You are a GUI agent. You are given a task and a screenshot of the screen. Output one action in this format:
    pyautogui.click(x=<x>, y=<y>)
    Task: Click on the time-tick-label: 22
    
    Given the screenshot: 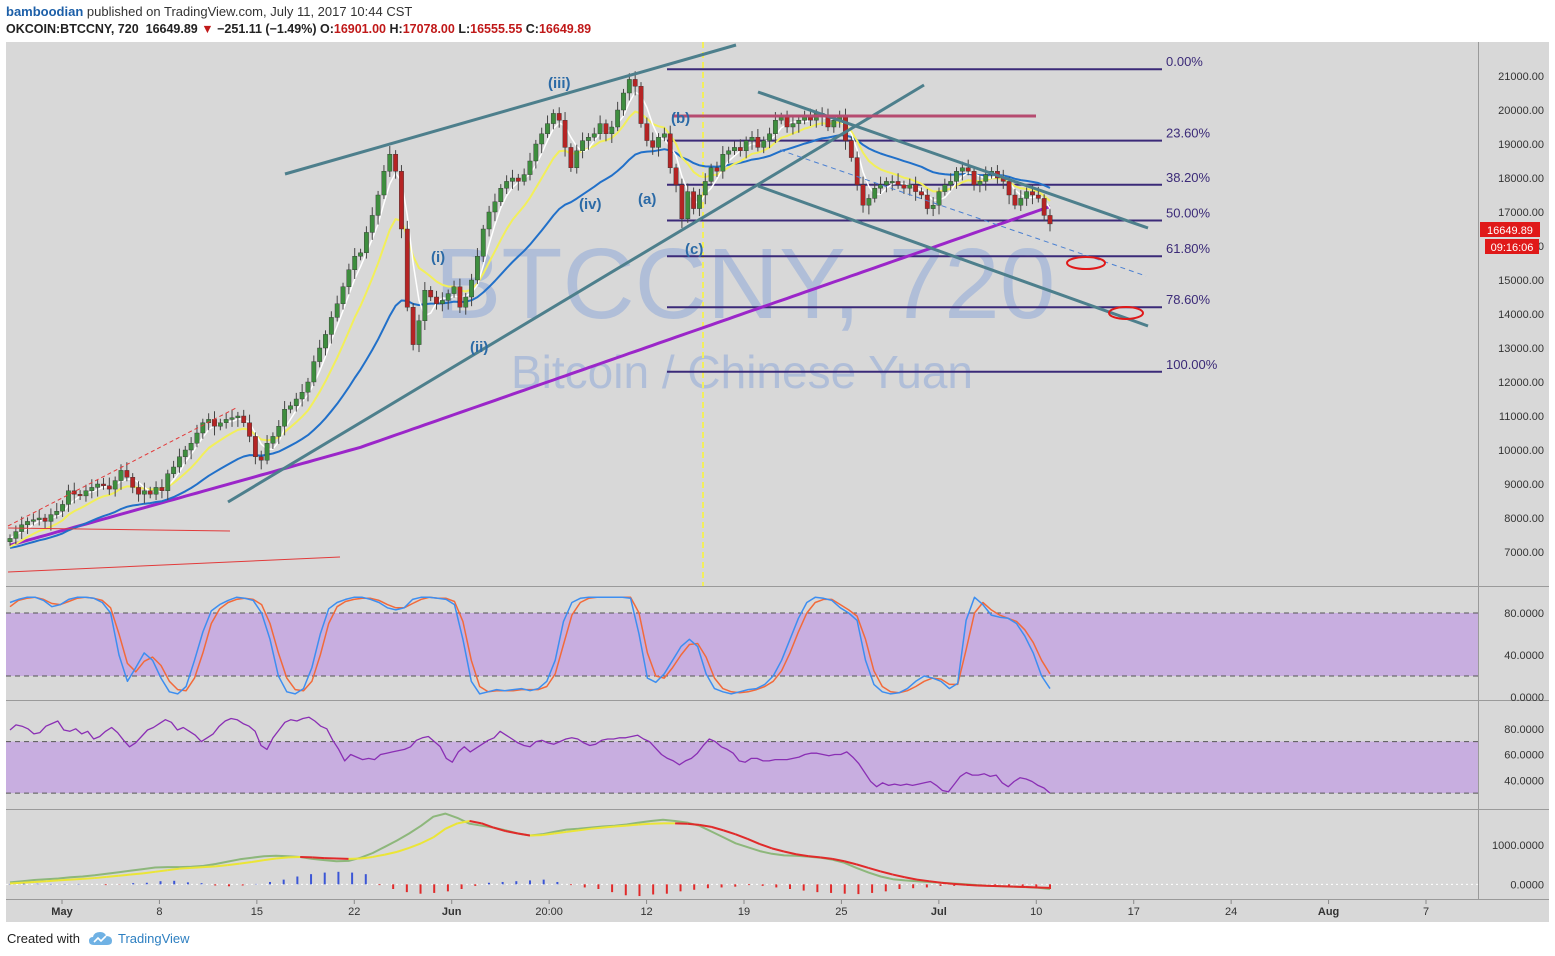 What is the action you would take?
    pyautogui.click(x=354, y=912)
    